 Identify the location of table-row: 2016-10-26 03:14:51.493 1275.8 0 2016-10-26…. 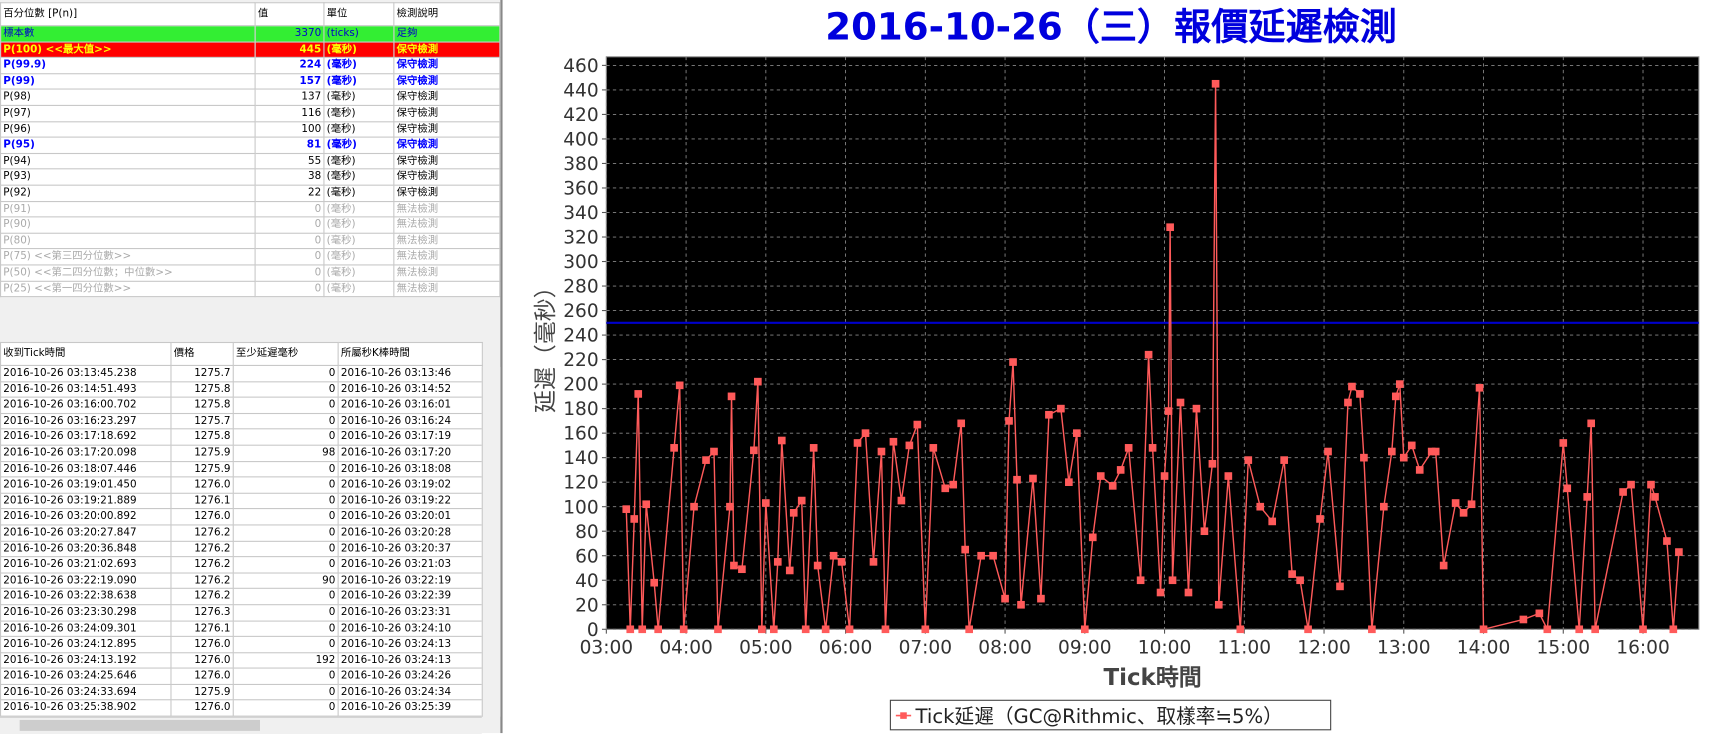
(241, 389).